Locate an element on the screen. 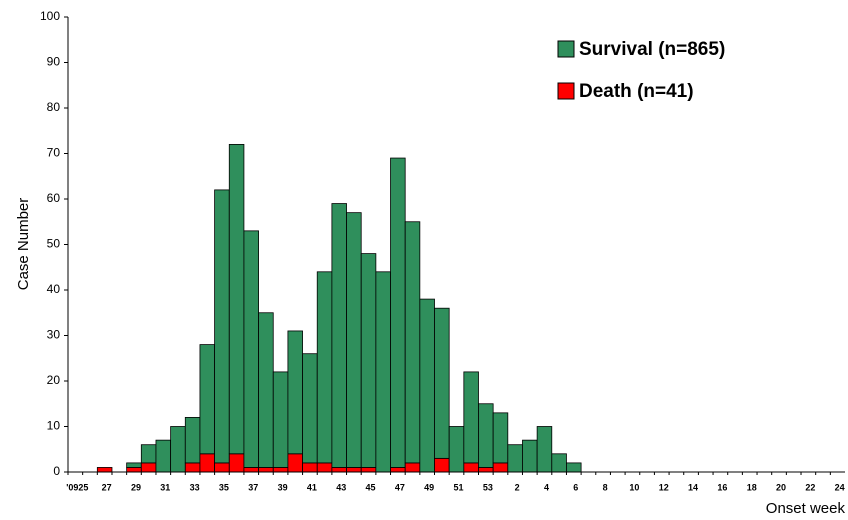  x-tick-label: 18 is located at coordinates (752, 487).